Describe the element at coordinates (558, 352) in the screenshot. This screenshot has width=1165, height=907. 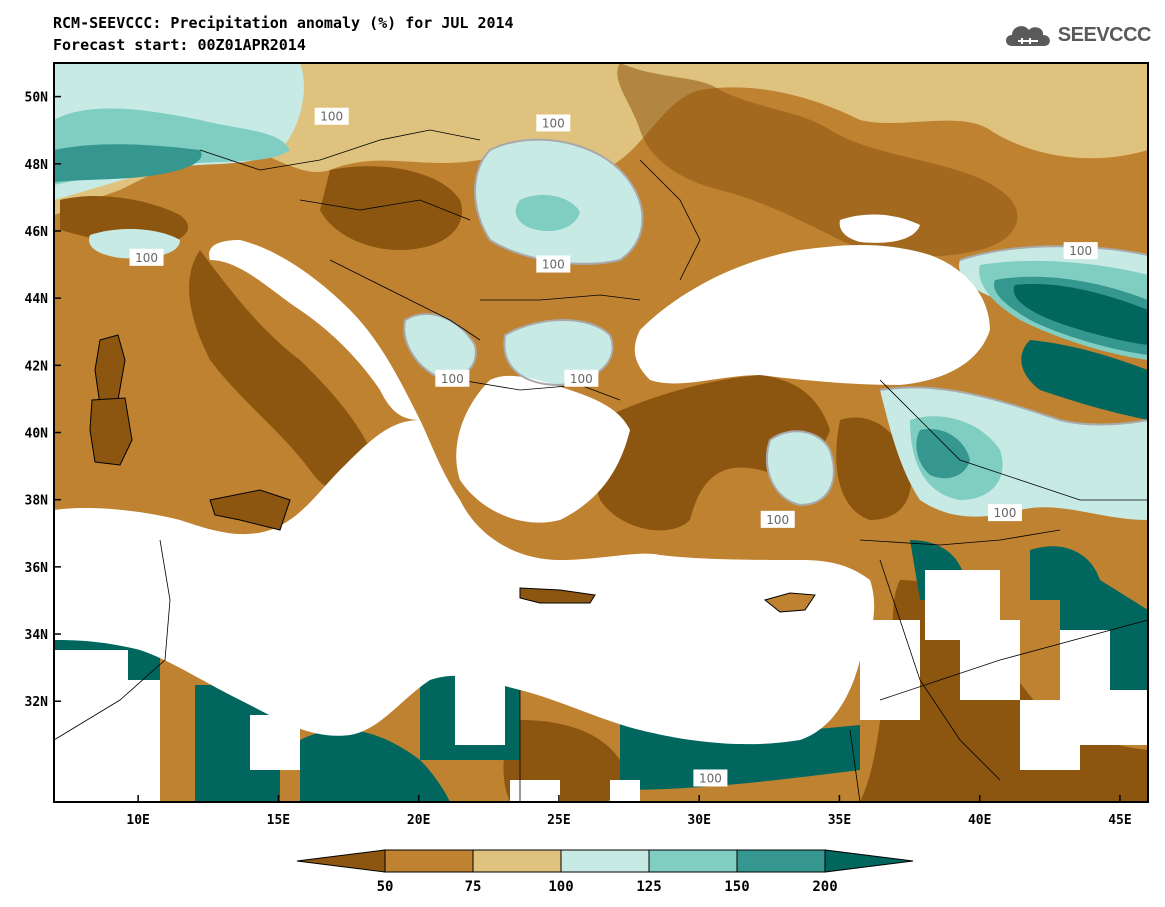
I see `zone-100-125-bulgaria` at that location.